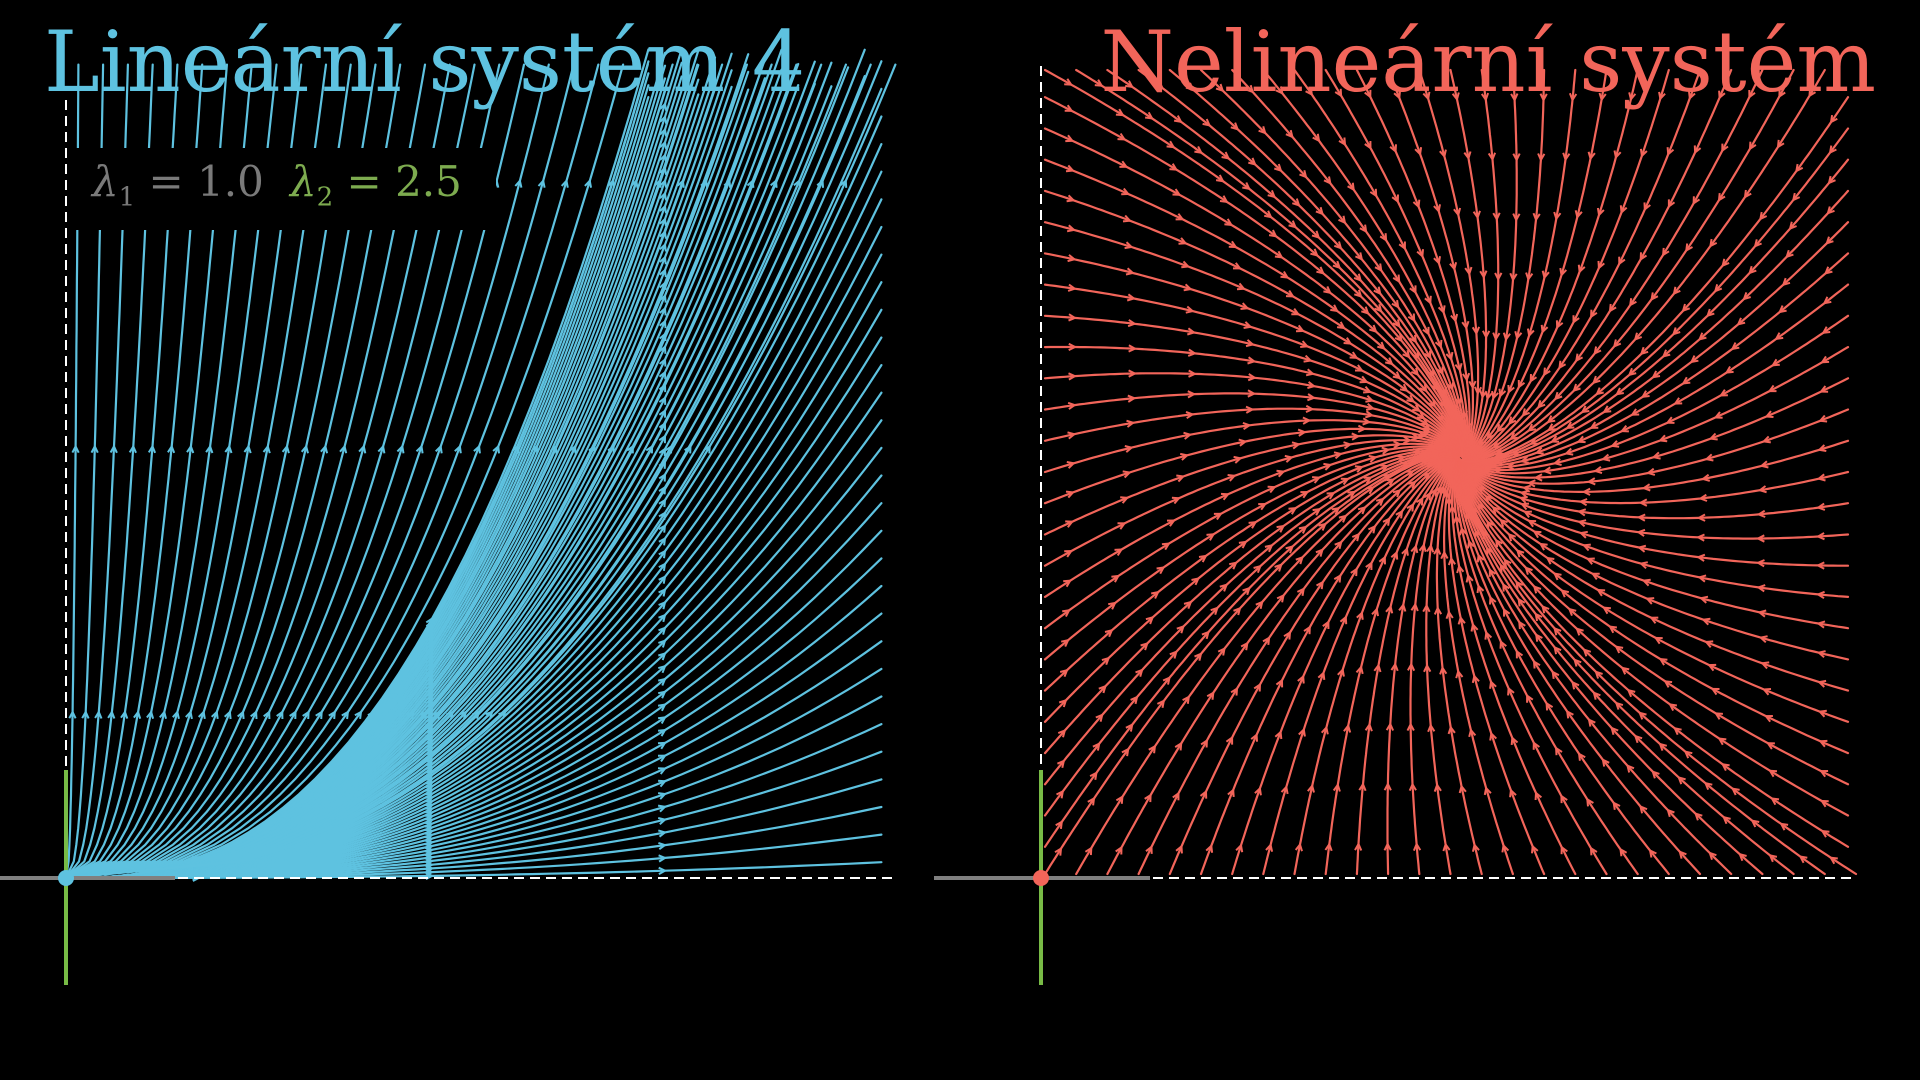 The image size is (1920, 1080). Describe the element at coordinates (325, 197) in the screenshot. I see `lambda2-index: 2` at that location.